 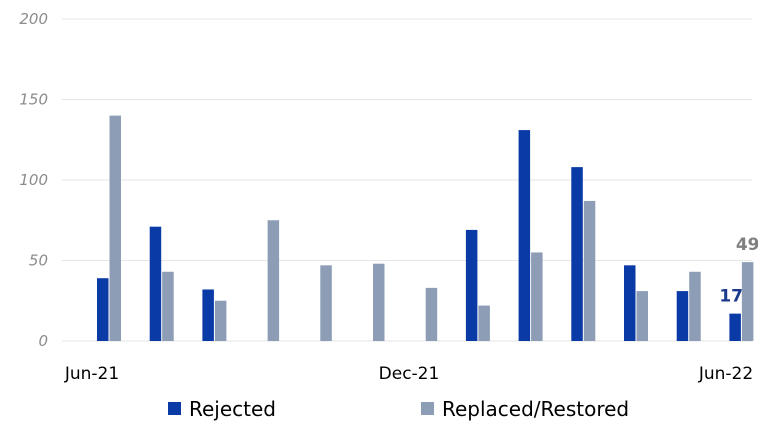 I want to click on legend-label: Replaced/Restored, so click(x=535, y=409).